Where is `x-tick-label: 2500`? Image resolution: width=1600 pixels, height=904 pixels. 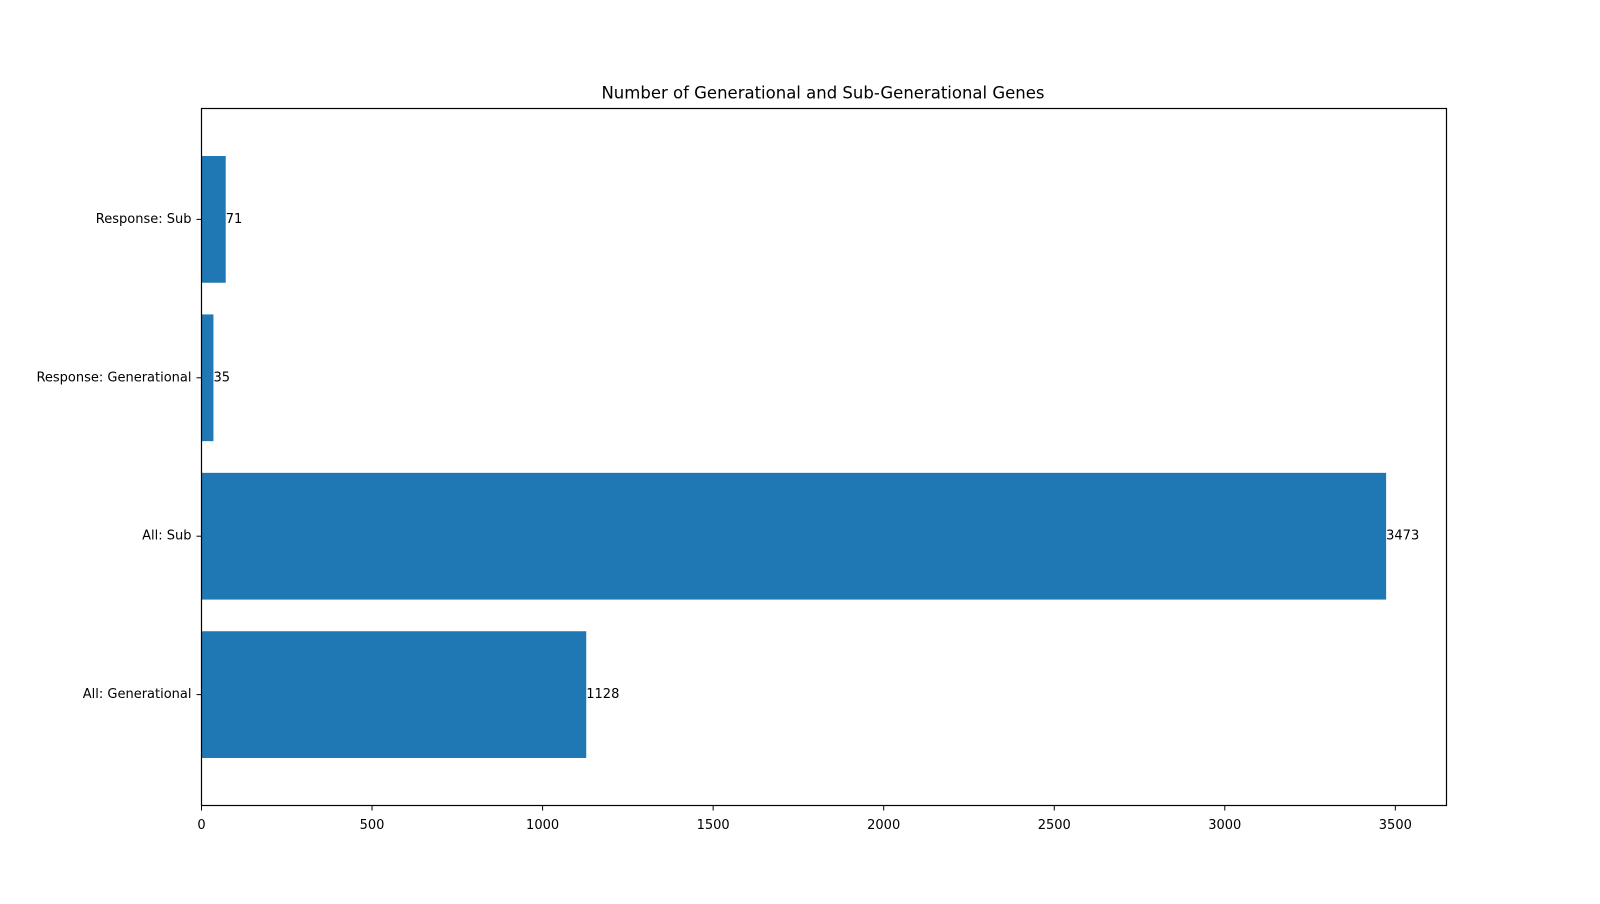 x-tick-label: 2500 is located at coordinates (1054, 825).